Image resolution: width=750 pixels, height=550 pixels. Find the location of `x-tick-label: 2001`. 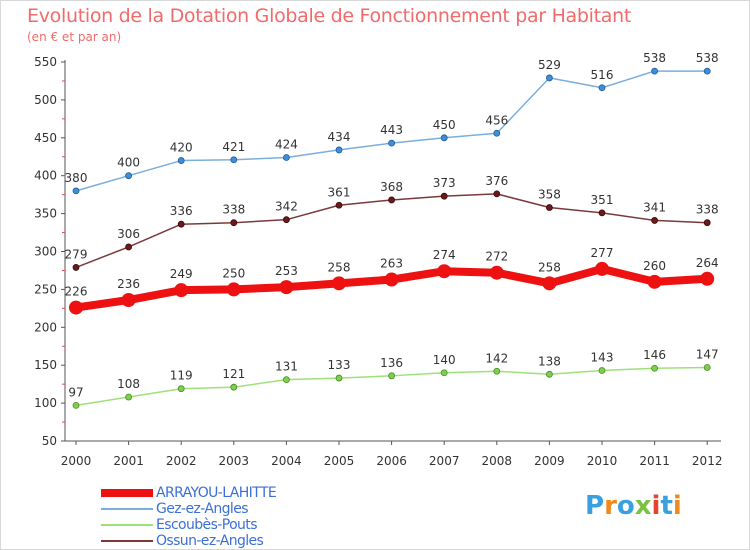

x-tick-label: 2001 is located at coordinates (128, 461).